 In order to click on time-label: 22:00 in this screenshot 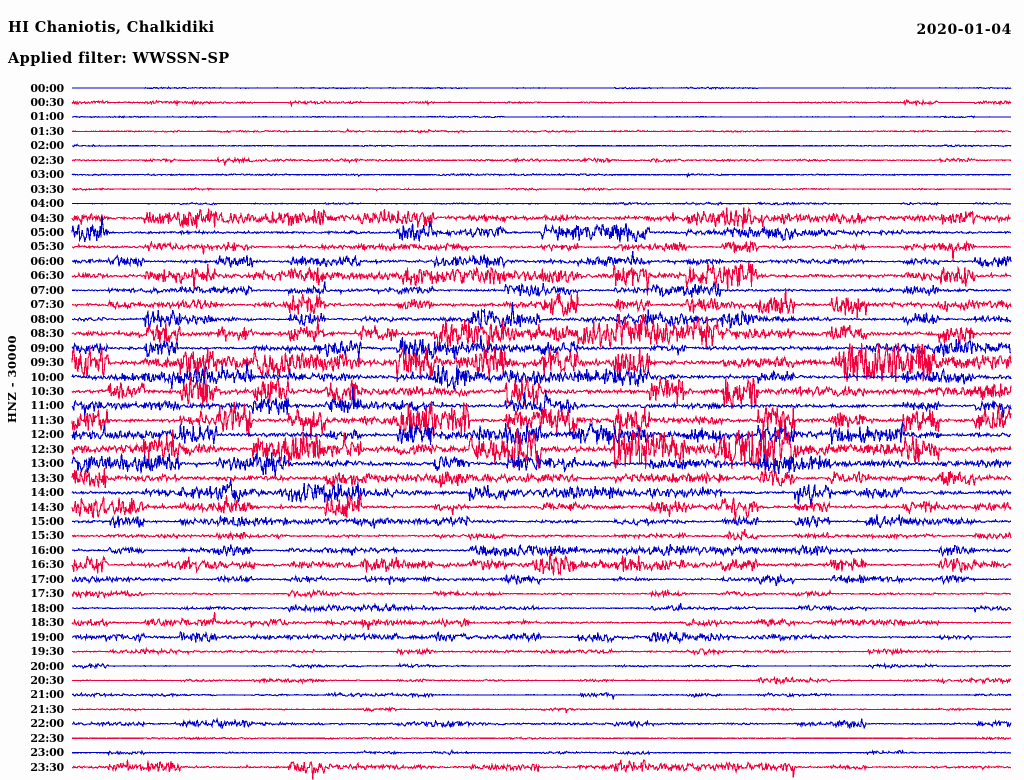, I will do `click(47, 724)`.